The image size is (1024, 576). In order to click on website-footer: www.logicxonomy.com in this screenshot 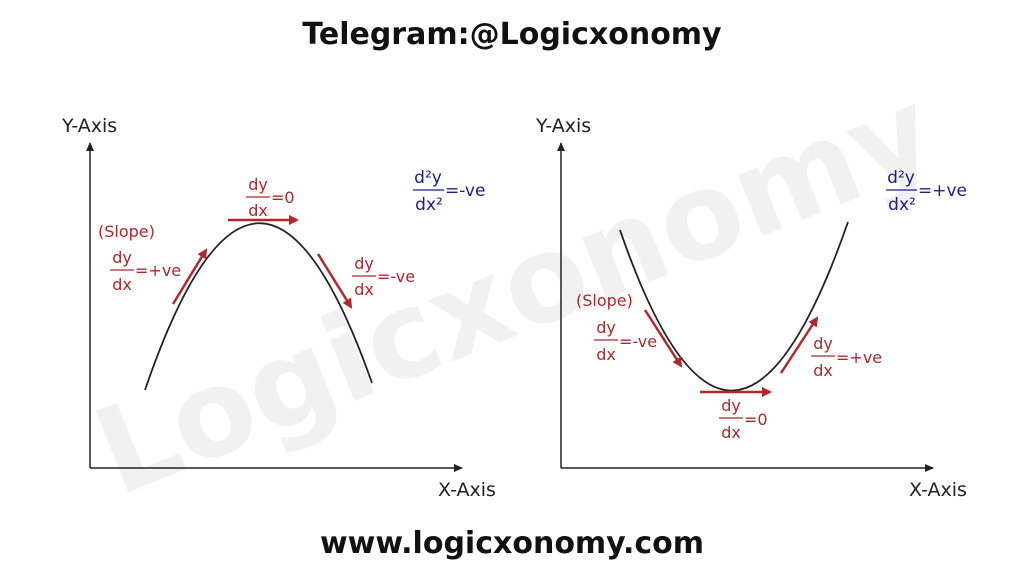, I will do `click(512, 543)`.